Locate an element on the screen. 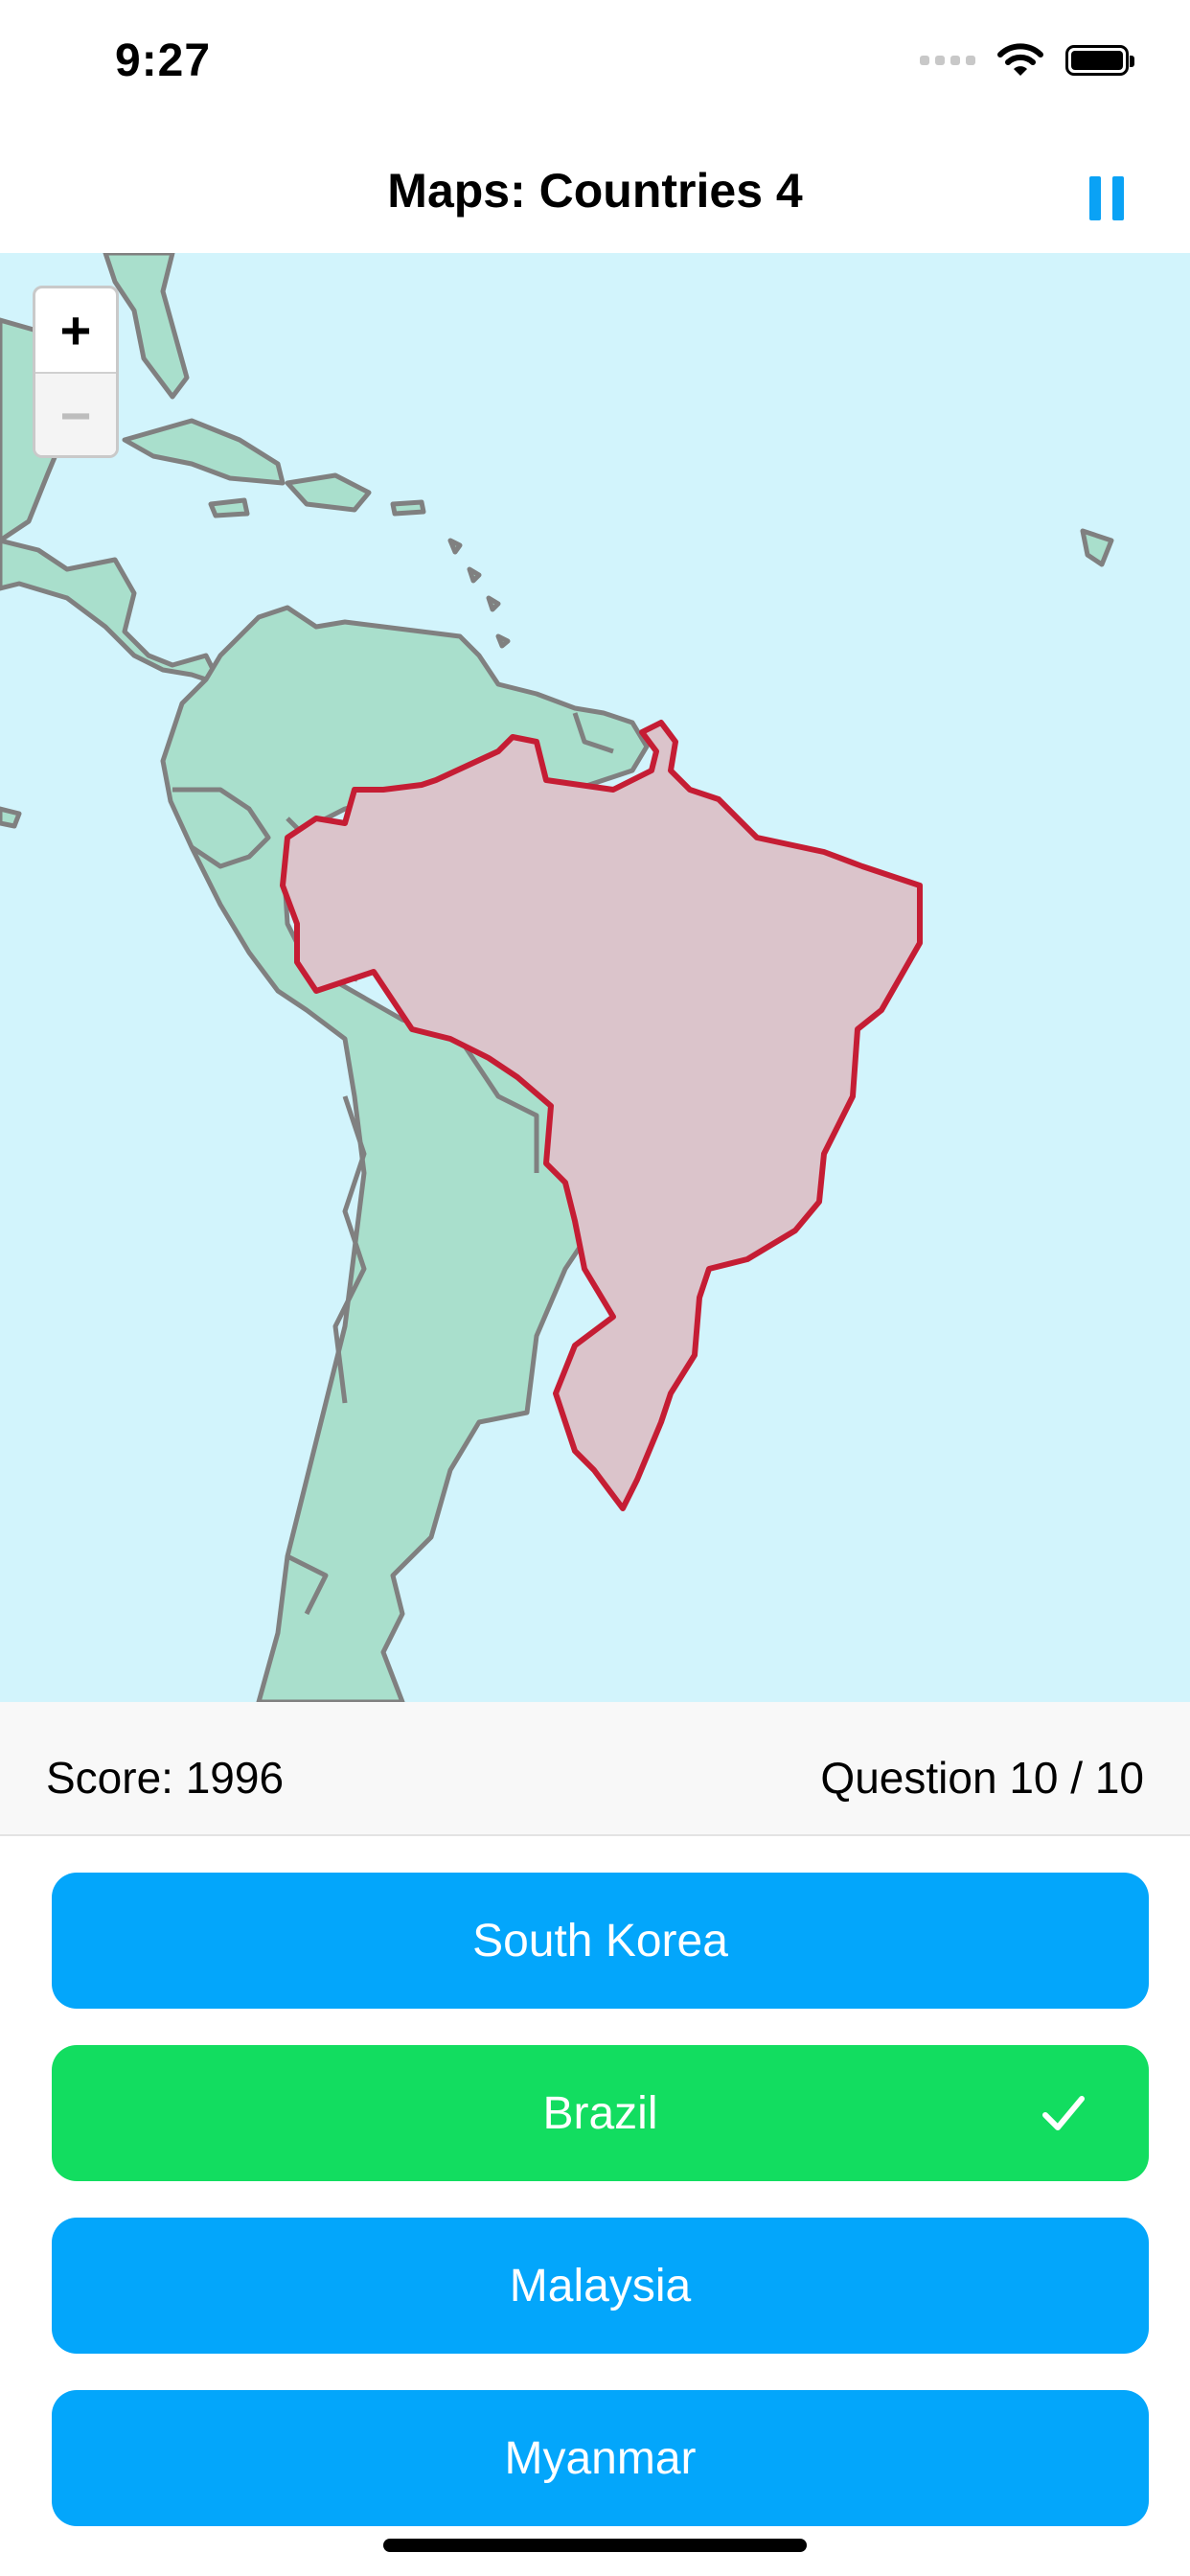  map-puerto-rico is located at coordinates (408, 508).